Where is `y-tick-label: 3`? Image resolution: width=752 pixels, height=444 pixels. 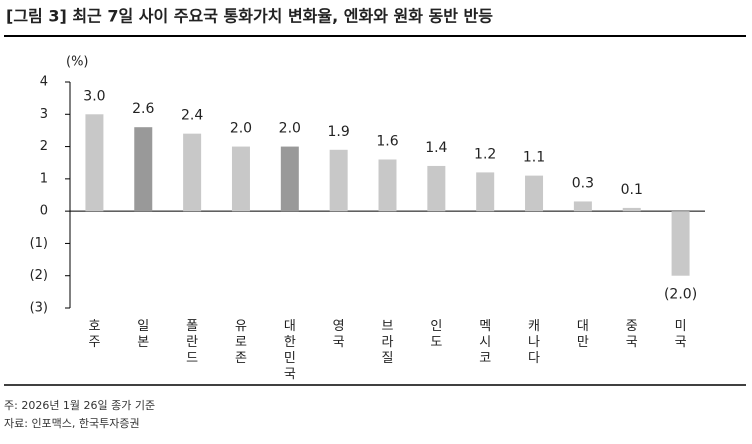
y-tick-label: 3 is located at coordinates (44, 114).